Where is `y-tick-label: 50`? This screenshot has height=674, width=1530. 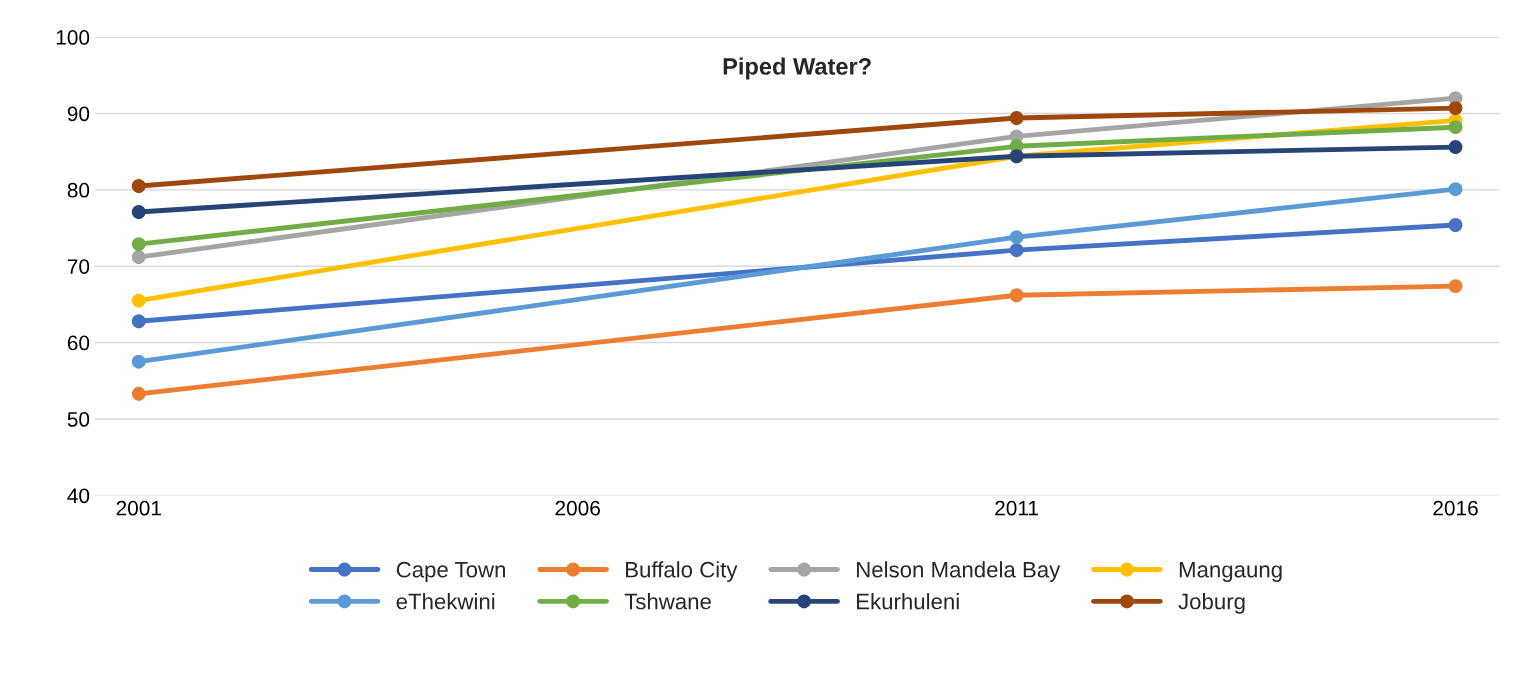 y-tick-label: 50 is located at coordinates (78, 419).